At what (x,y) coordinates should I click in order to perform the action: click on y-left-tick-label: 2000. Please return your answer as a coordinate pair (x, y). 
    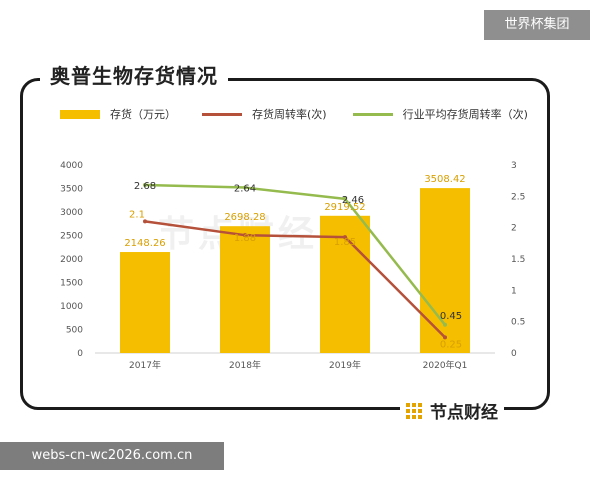
    Looking at the image, I should click on (71, 260).